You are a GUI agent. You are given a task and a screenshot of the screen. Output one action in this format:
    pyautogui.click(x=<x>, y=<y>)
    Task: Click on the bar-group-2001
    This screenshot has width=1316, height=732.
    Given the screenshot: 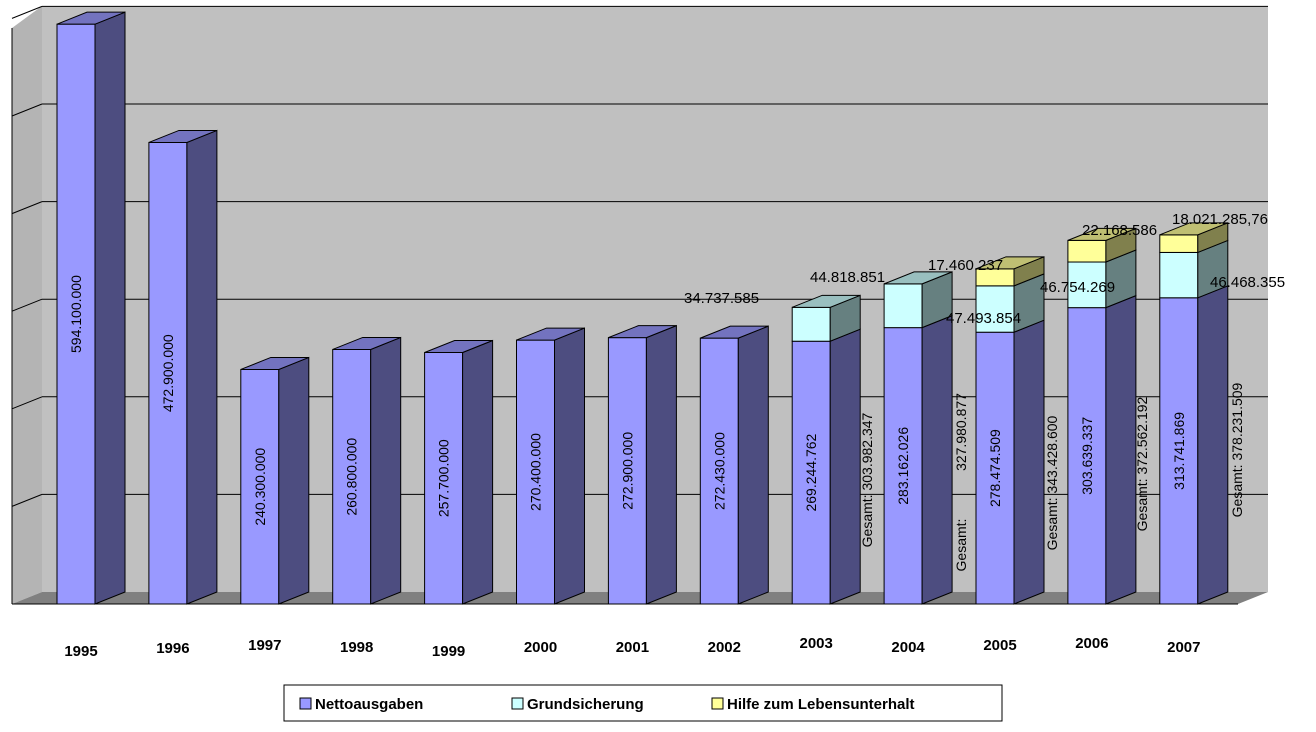 What is the action you would take?
    pyautogui.click(x=642, y=464)
    